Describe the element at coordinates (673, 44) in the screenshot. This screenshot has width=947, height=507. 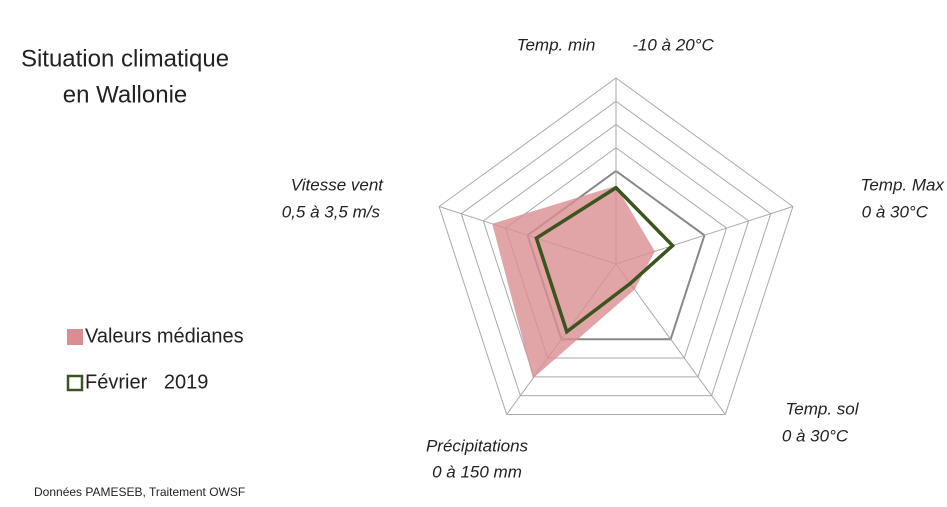
I see `axis-range: -10 à 20°C` at that location.